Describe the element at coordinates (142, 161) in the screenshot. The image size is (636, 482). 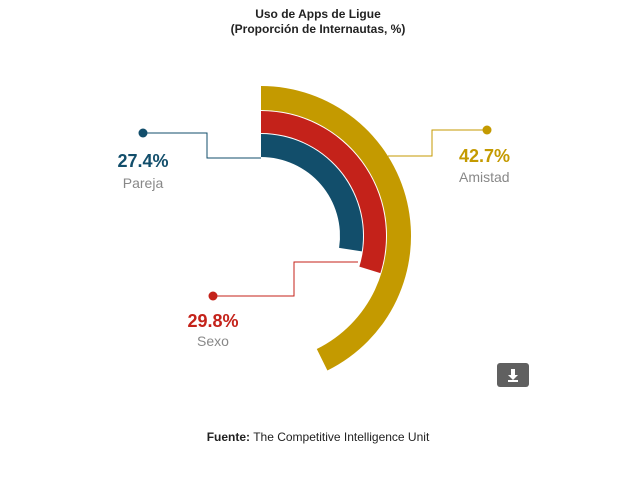
I see `value-label-pareja: 27.4%` at that location.